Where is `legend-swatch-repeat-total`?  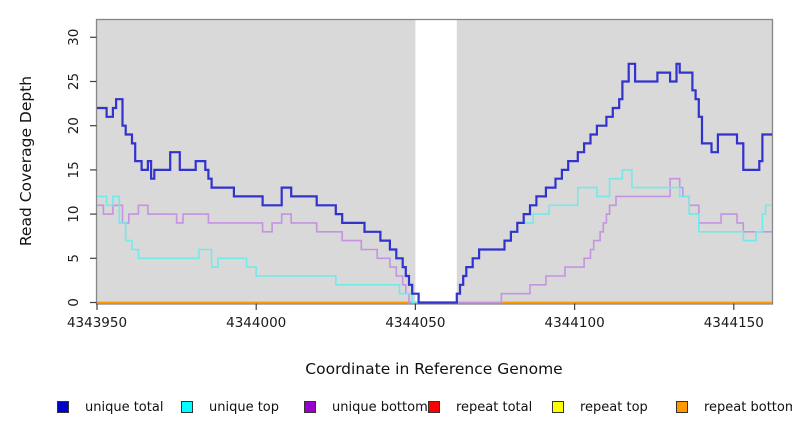 legend-swatch-repeat-total is located at coordinates (434, 406).